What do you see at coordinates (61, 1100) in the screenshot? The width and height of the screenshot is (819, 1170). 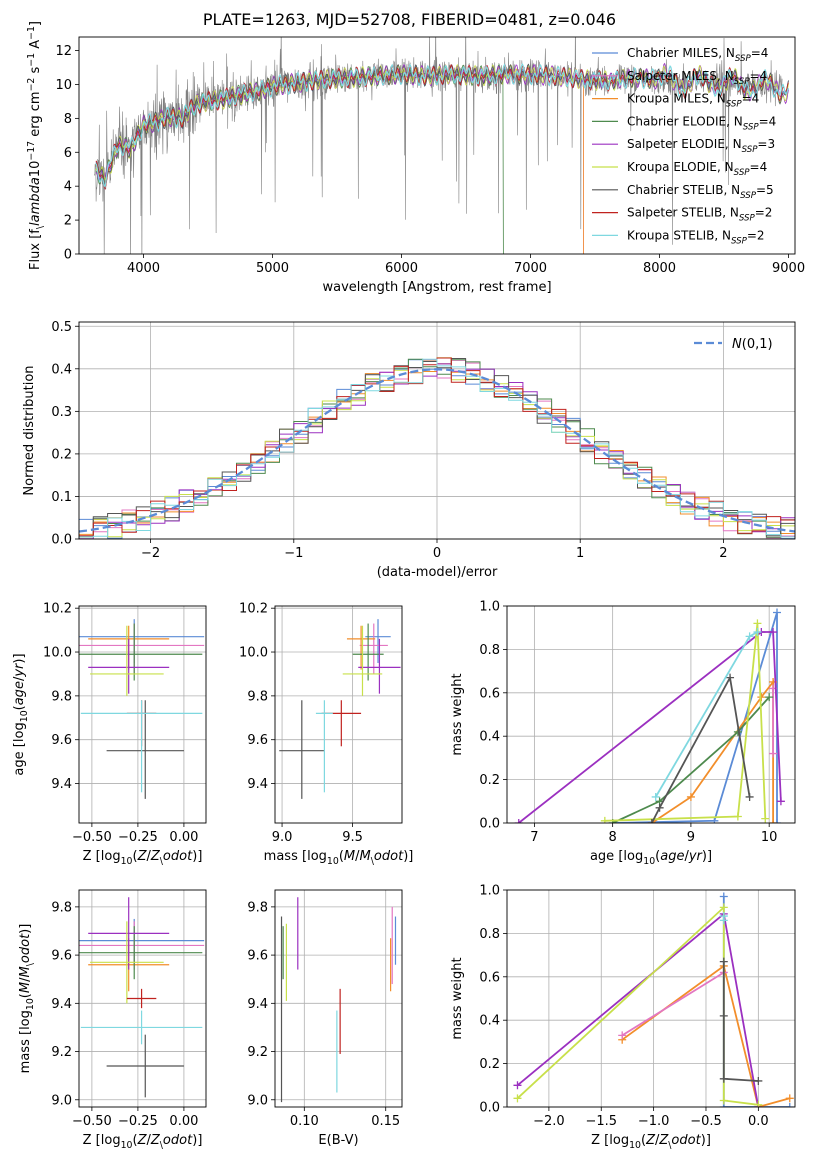 I see `y-tick-label: 9.0` at bounding box center [61, 1100].